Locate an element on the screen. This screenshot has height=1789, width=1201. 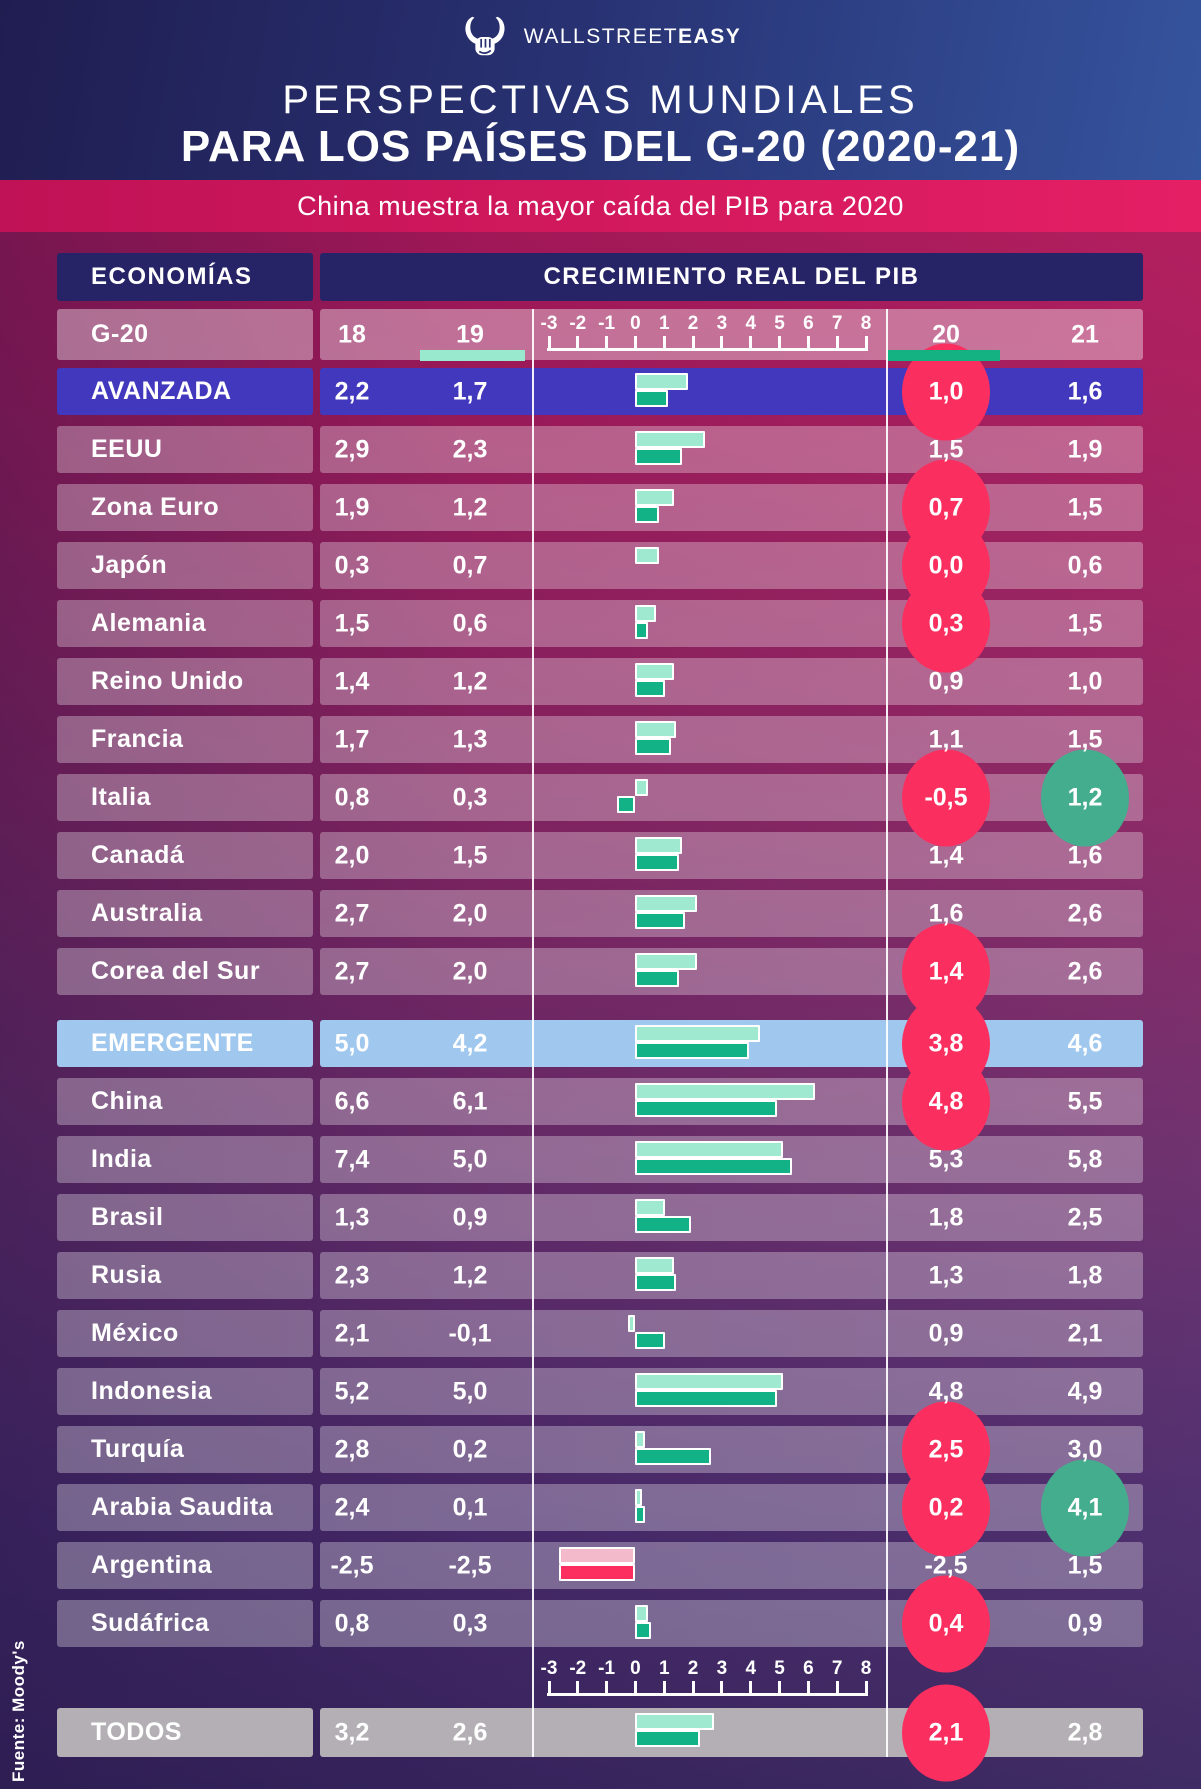
g20-label: G-20 is located at coordinates (185, 334).